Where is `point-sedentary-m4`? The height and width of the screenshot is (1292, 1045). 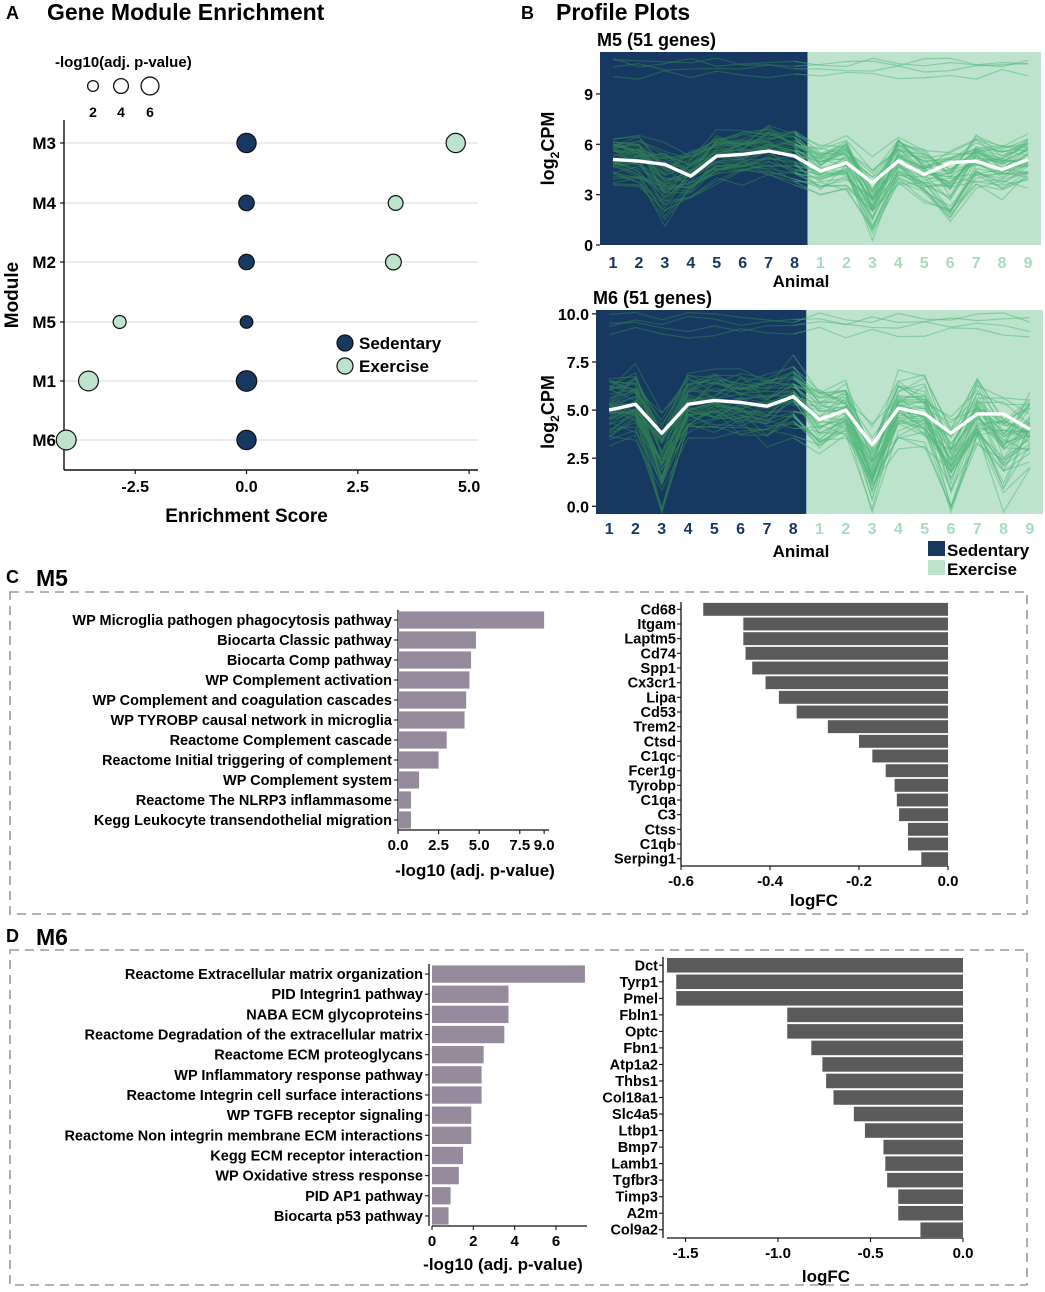
point-sedentary-m4 is located at coordinates (246, 203).